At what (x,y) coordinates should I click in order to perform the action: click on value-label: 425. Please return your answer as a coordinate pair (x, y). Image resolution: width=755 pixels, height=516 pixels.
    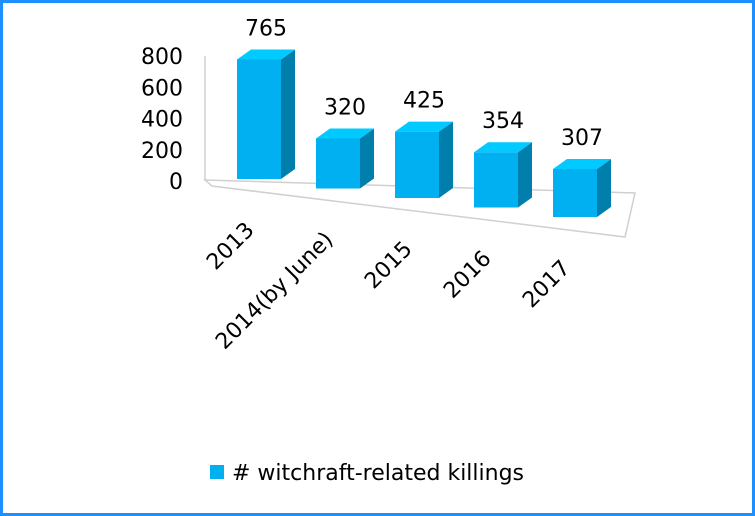
    Looking at the image, I should click on (424, 101).